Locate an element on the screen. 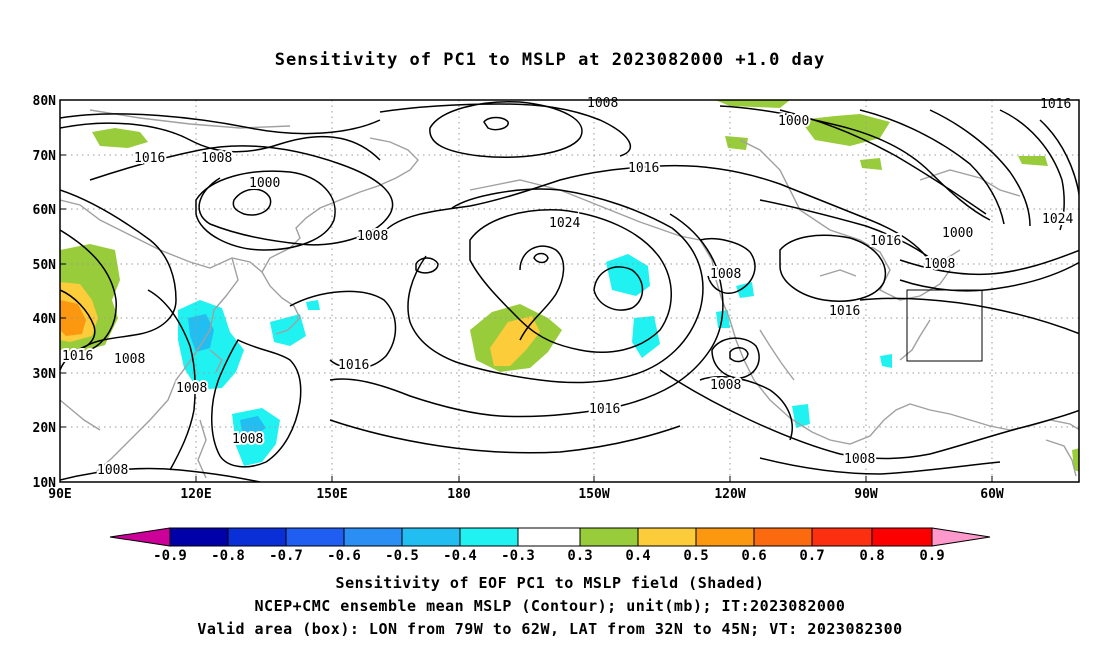  lon-label: 90E is located at coordinates (59, 494).